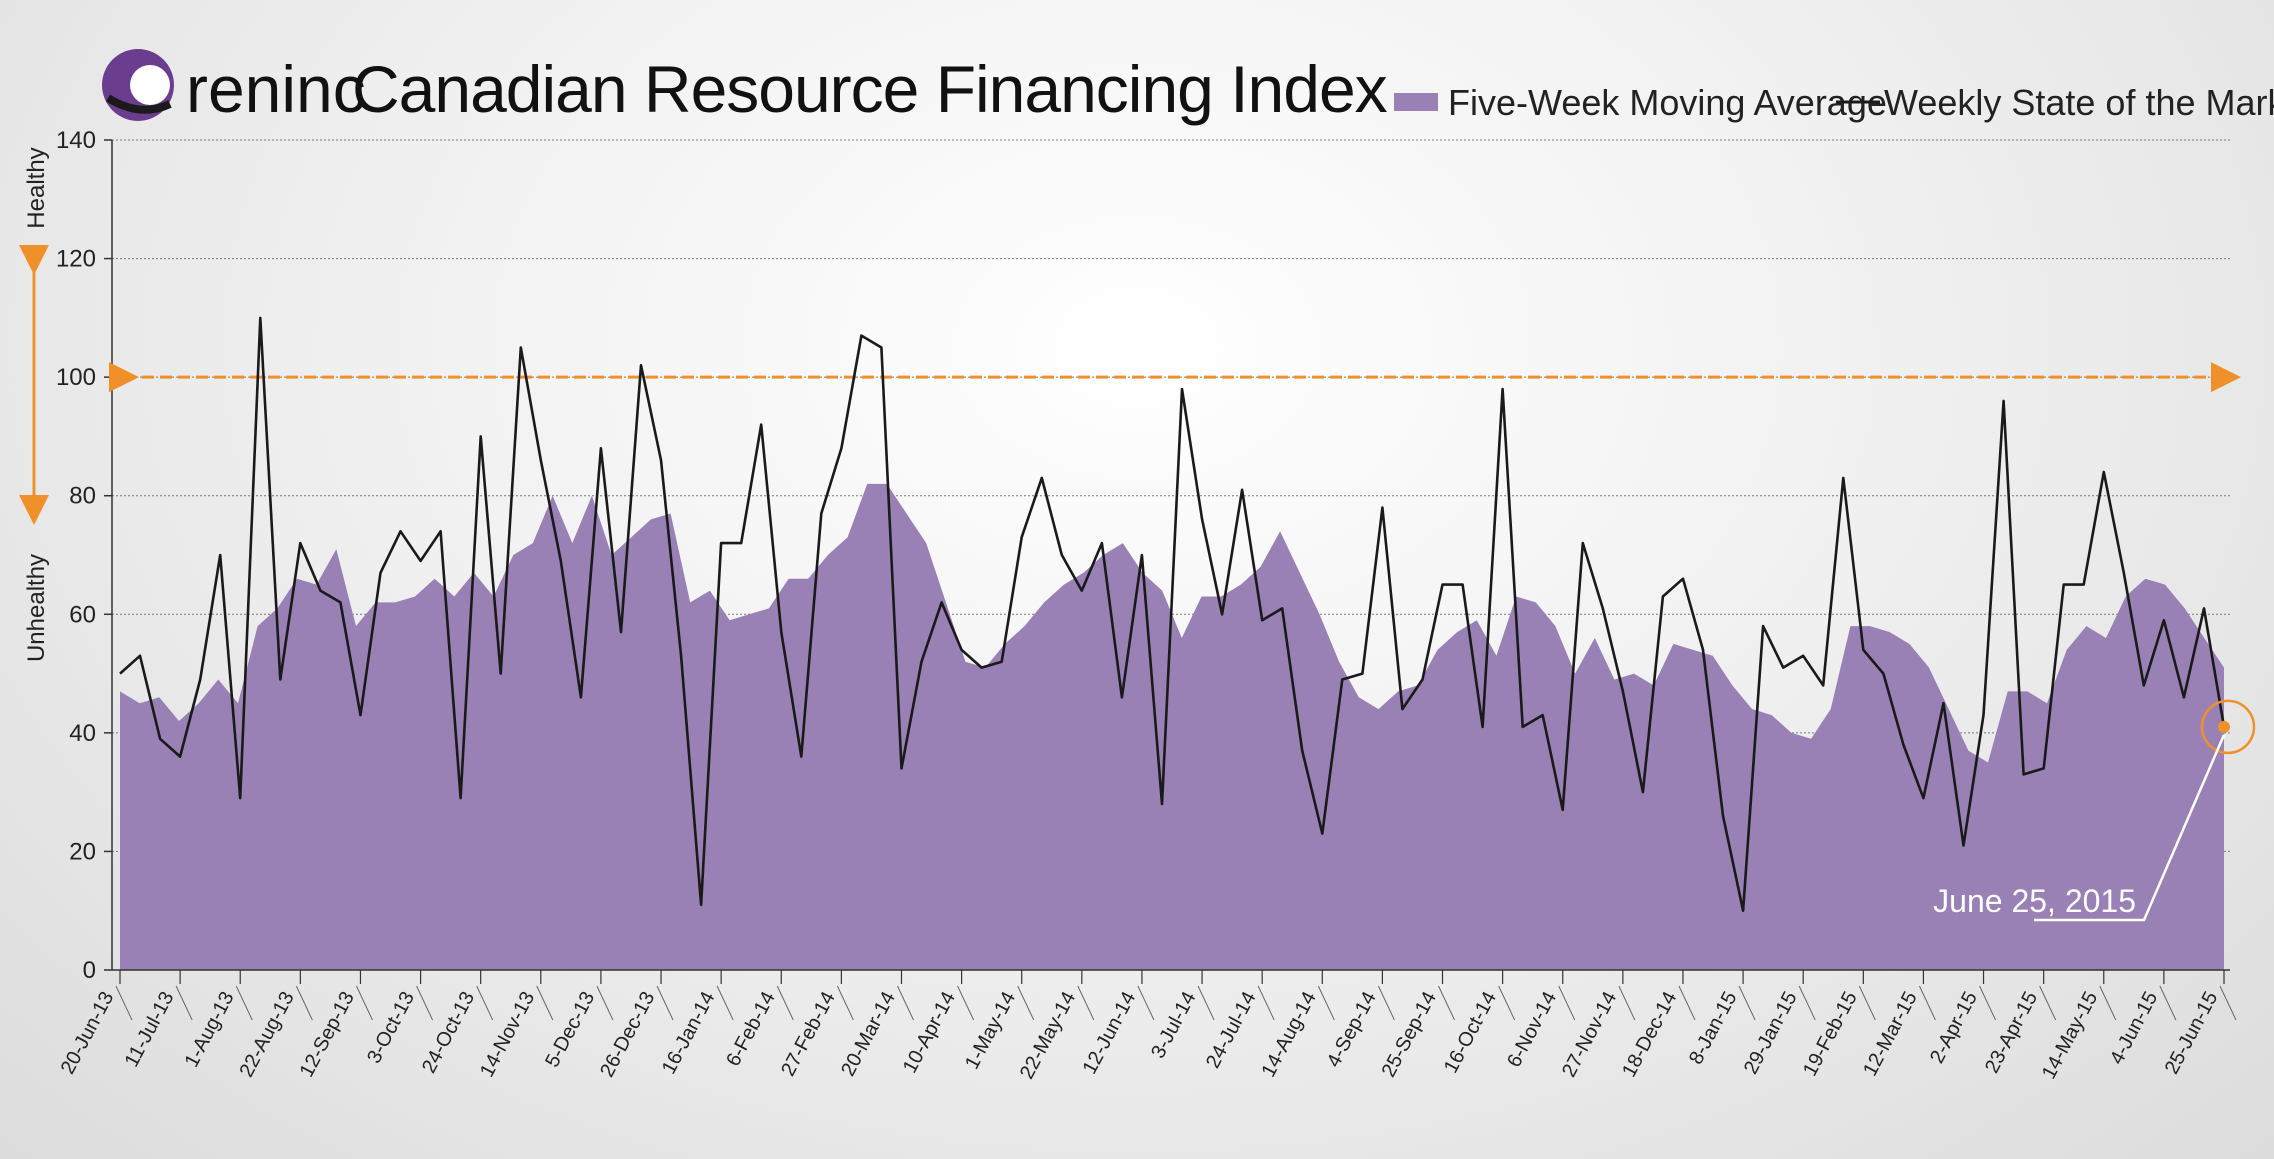 Image resolution: width=2274 pixels, height=1159 pixels. I want to click on y-tick-label: 0, so click(89, 970).